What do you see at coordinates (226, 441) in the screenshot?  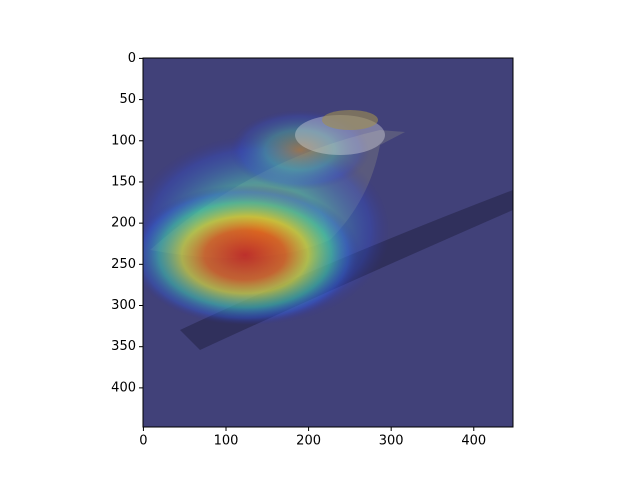 I see `x-tick-label: 100` at bounding box center [226, 441].